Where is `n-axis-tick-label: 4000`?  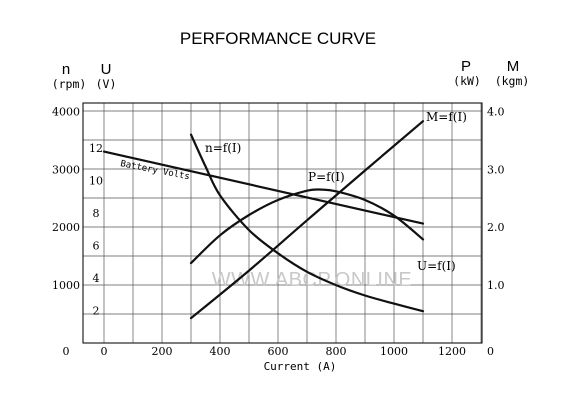 n-axis-tick-label: 4000 is located at coordinates (66, 111).